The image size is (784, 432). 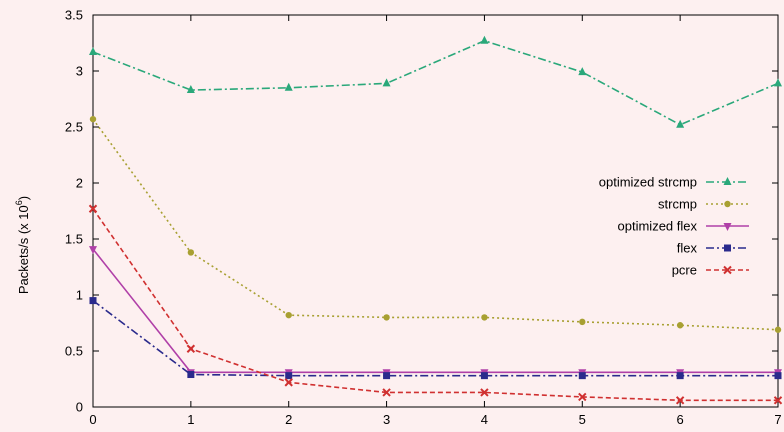 I want to click on legend-item-optimized-flex: optimized flex, so click(x=683, y=226).